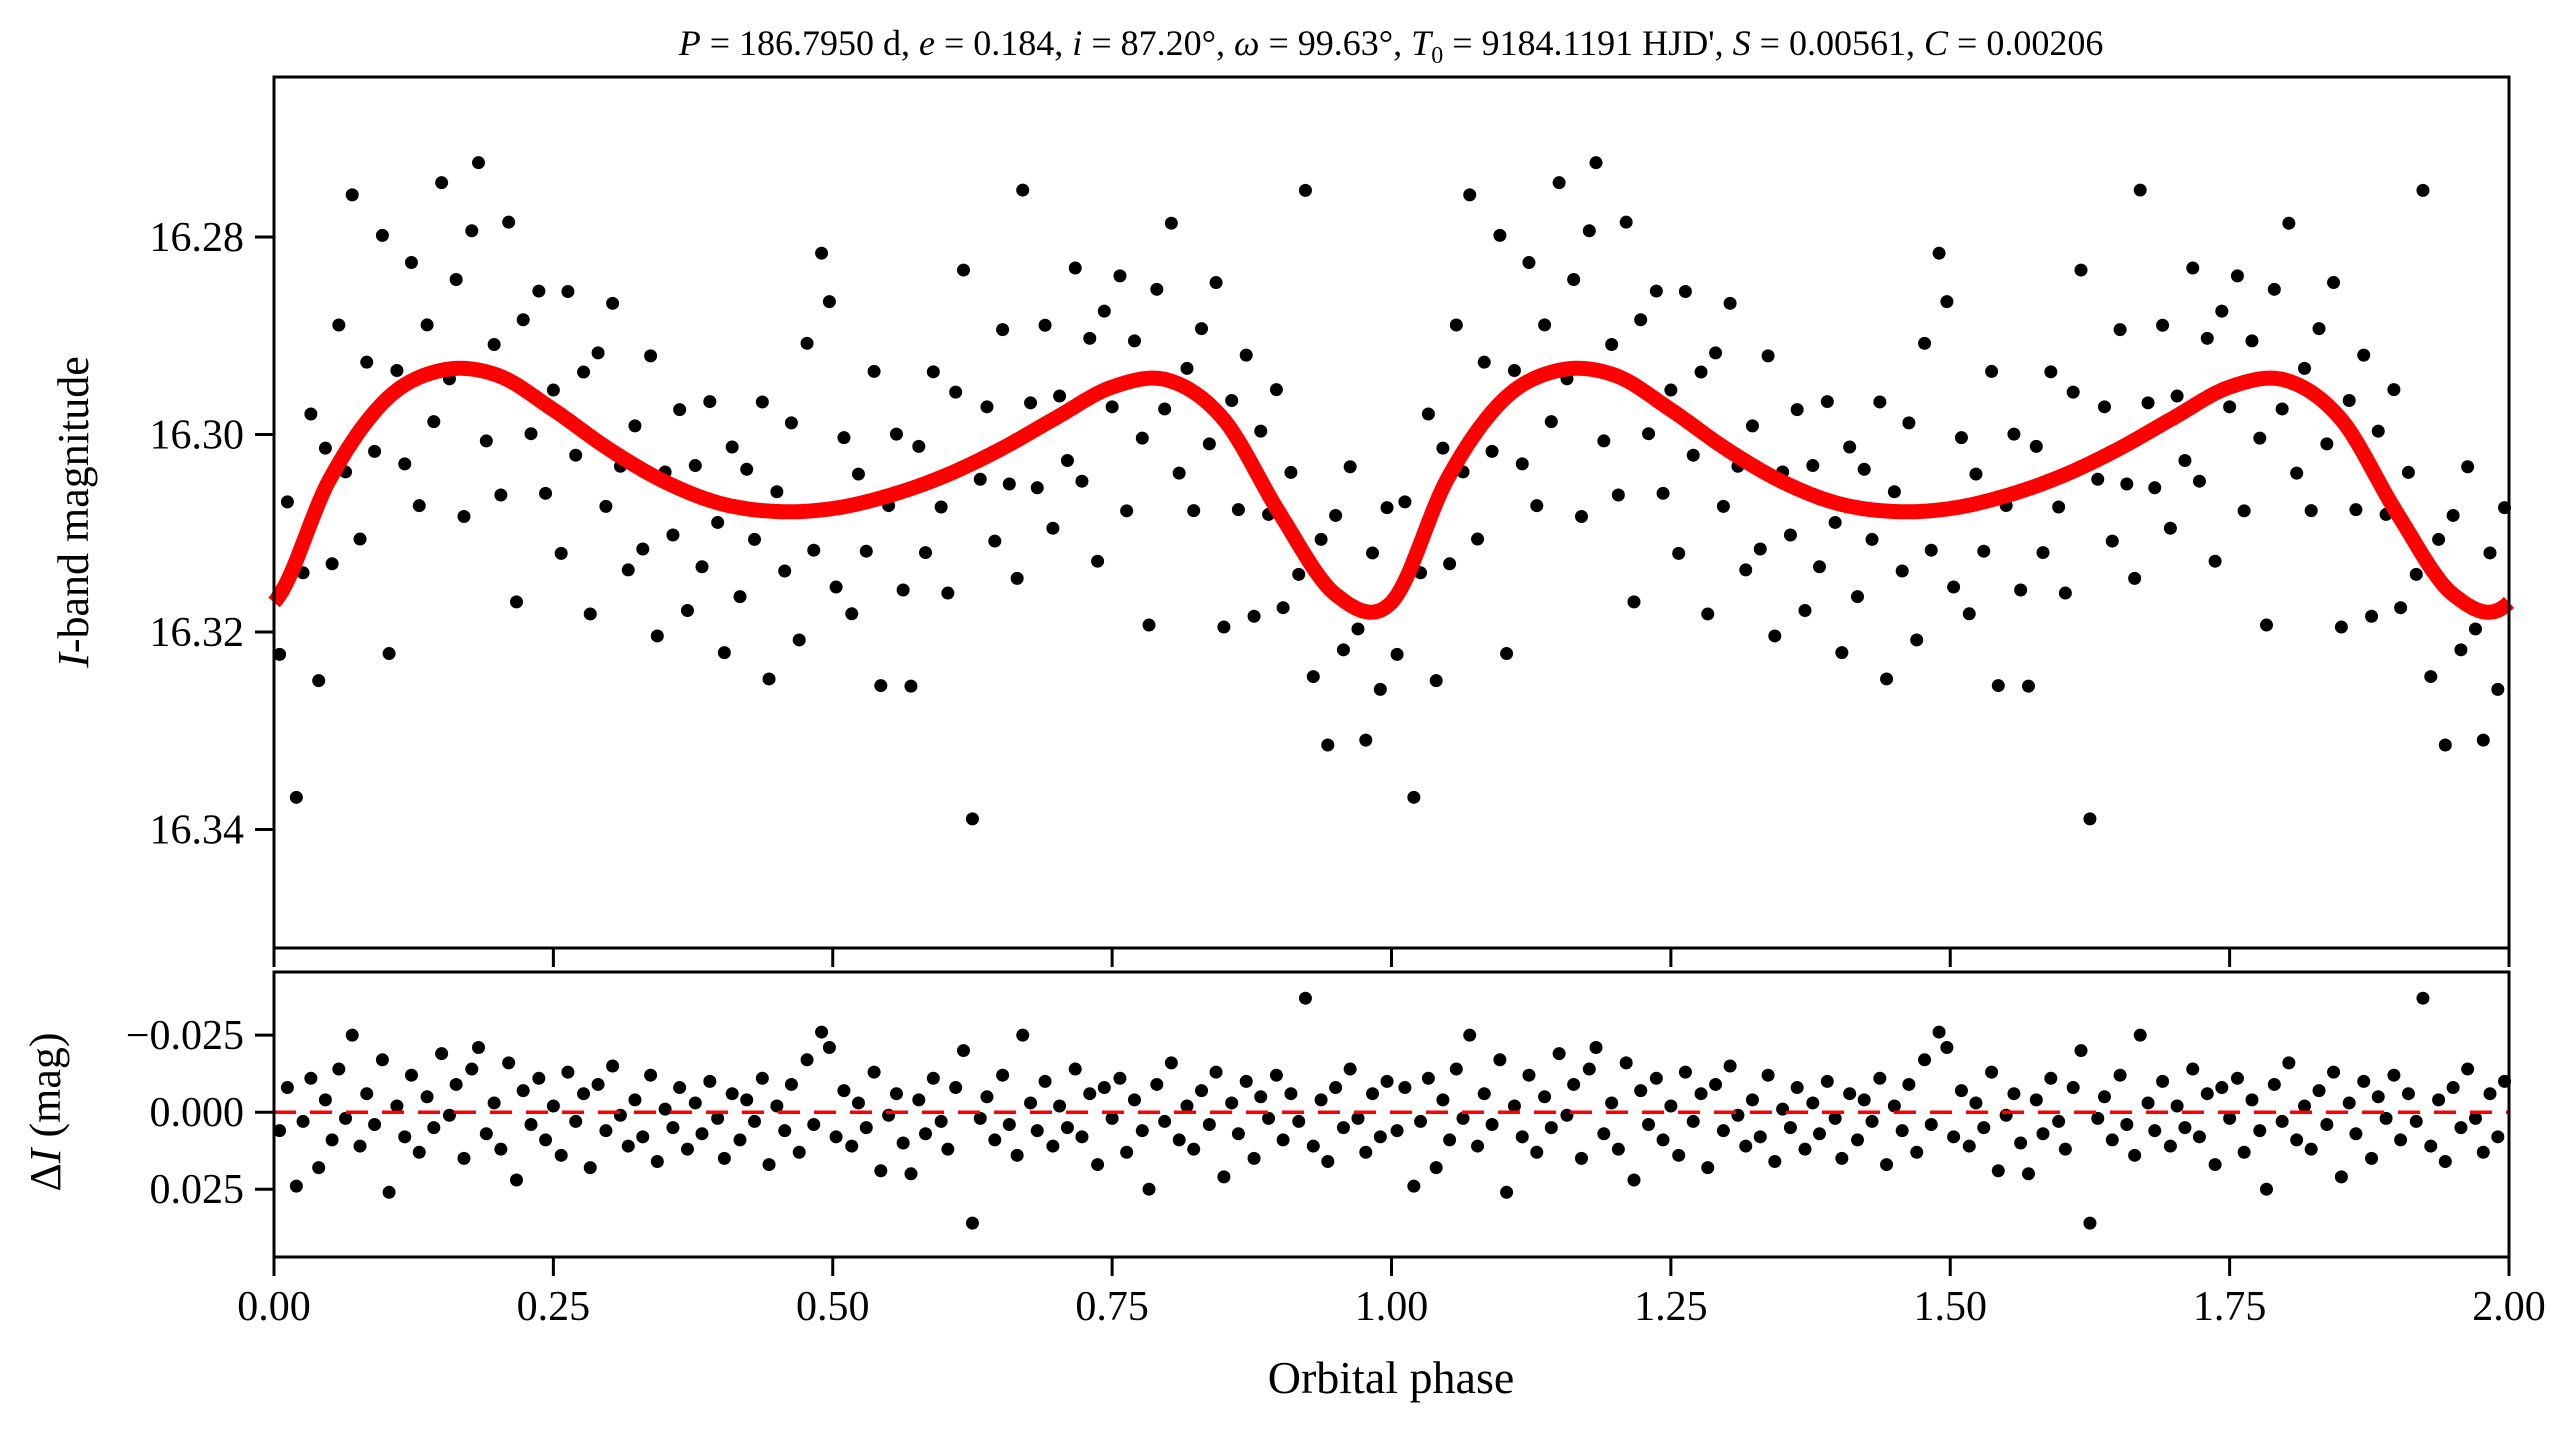  What do you see at coordinates (2509, 1307) in the screenshot?
I see `x-tick-label: 2.00` at bounding box center [2509, 1307].